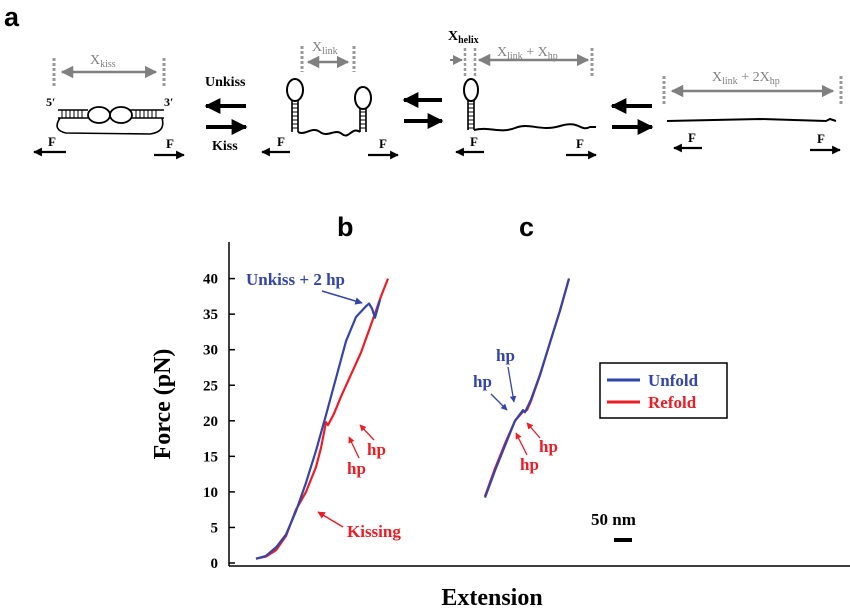 The height and width of the screenshot is (614, 850). What do you see at coordinates (210, 457) in the screenshot?
I see `y-tick-label: 15` at bounding box center [210, 457].